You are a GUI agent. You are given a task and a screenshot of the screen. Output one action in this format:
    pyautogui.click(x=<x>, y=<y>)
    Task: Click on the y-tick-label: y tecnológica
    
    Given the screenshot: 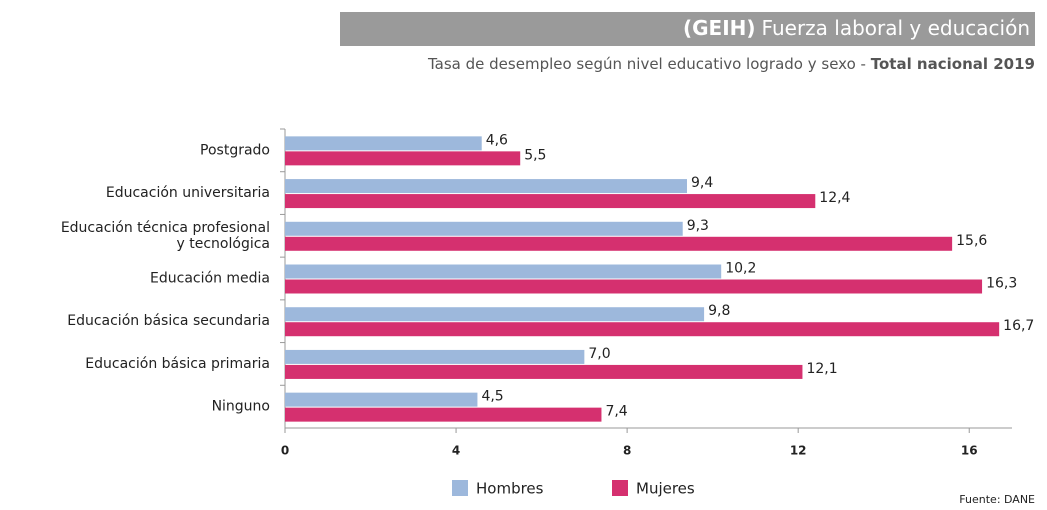 What is the action you would take?
    pyautogui.click(x=223, y=244)
    